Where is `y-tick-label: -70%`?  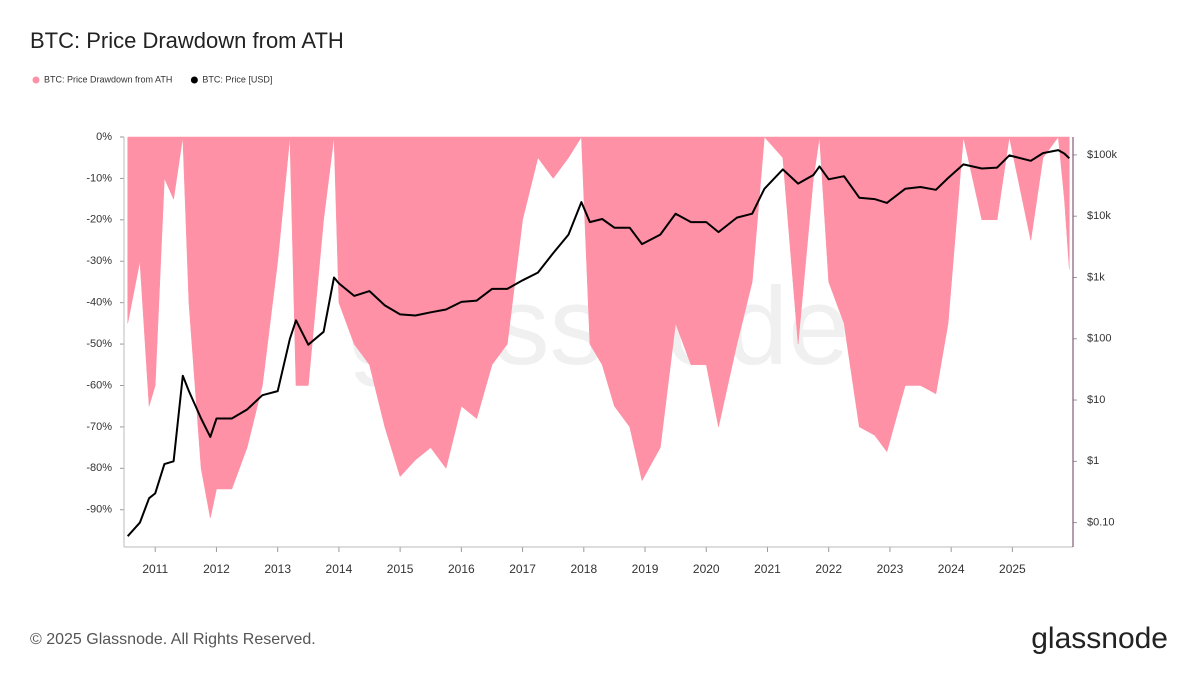
y-tick-label: -70% is located at coordinates (99, 427).